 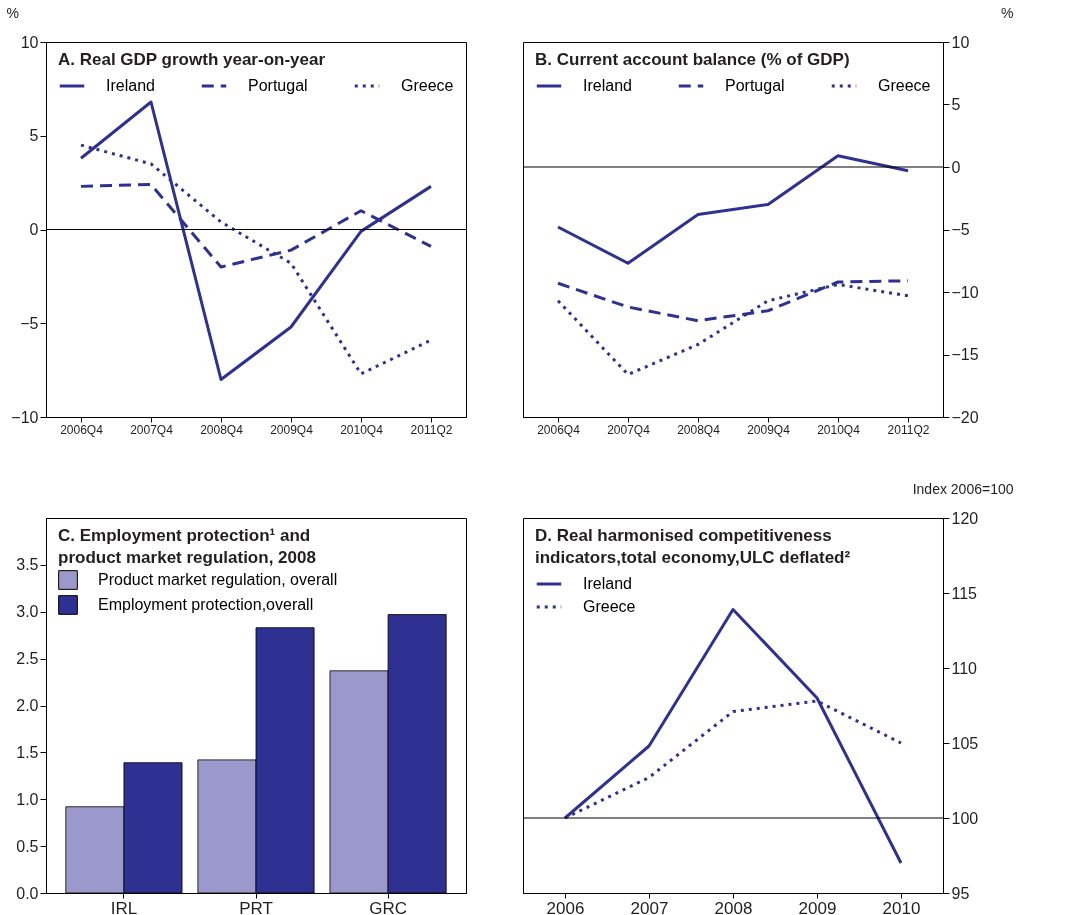 What do you see at coordinates (187, 546) in the screenshot?
I see `text: C. Employment protection¹ and product market regulation, 2008` at bounding box center [187, 546].